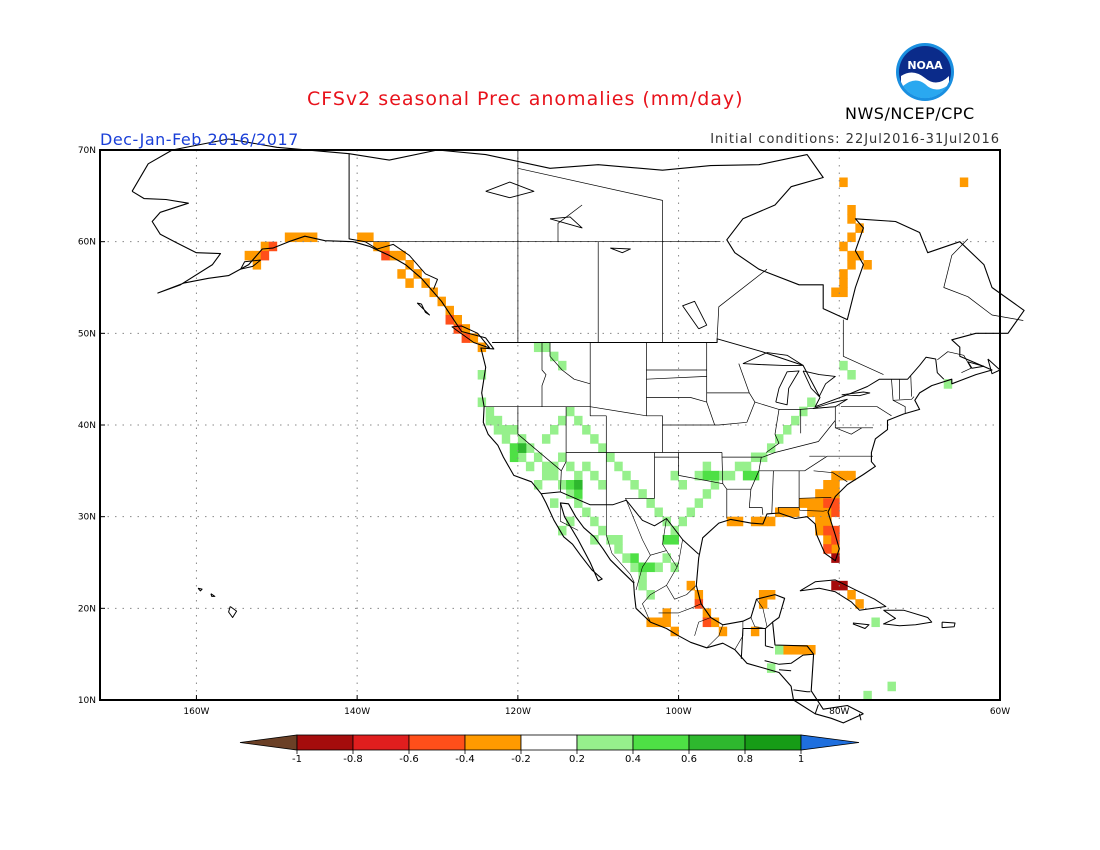  Describe the element at coordinates (87, 518) in the screenshot. I see `lat-tick-label: 30N` at that location.